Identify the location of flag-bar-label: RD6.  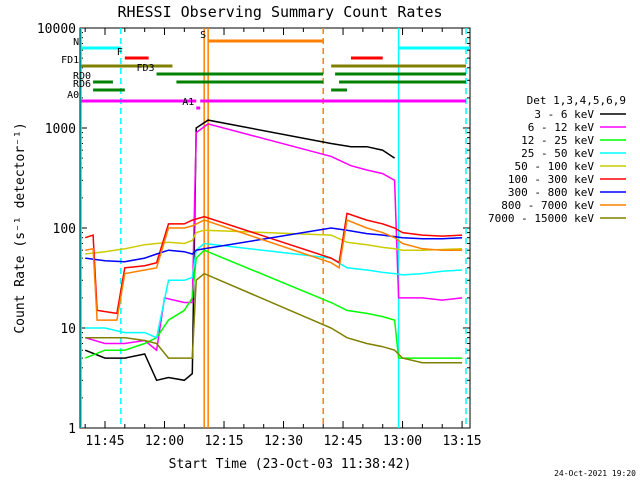
(82, 84).